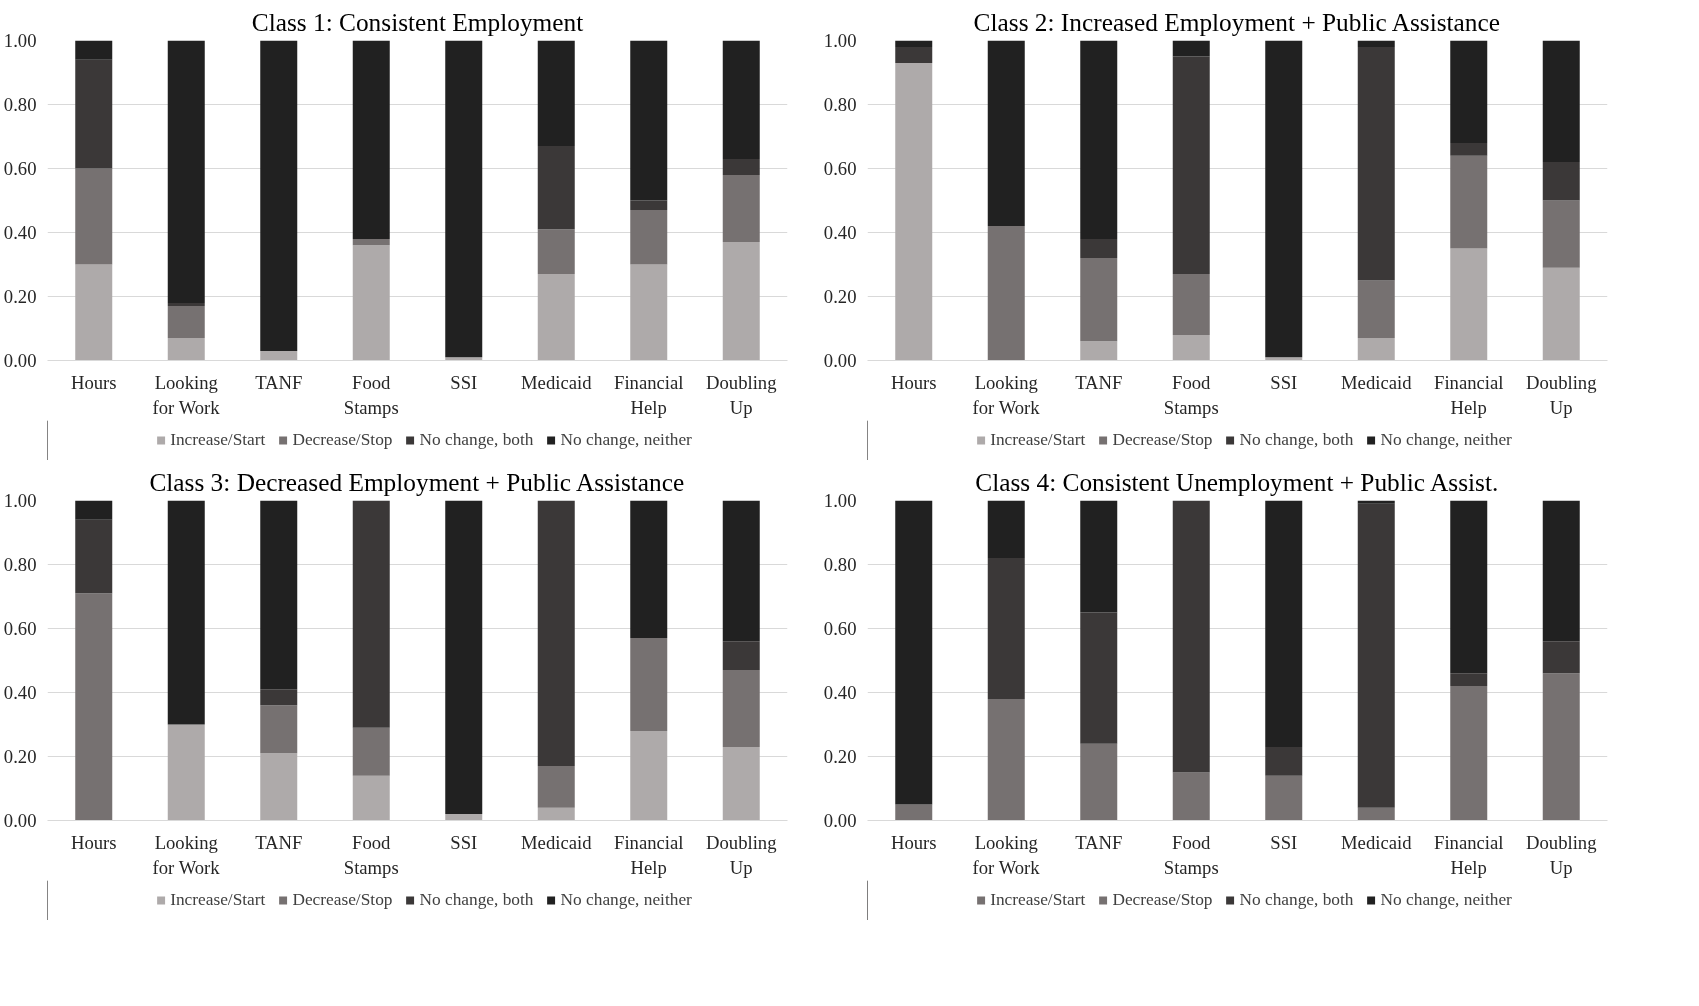 The width and height of the screenshot is (1699, 1006). Describe the element at coordinates (1236, 21) in the screenshot. I see `chart-title: Class 2: Increased Employment + Public Assistance` at that location.